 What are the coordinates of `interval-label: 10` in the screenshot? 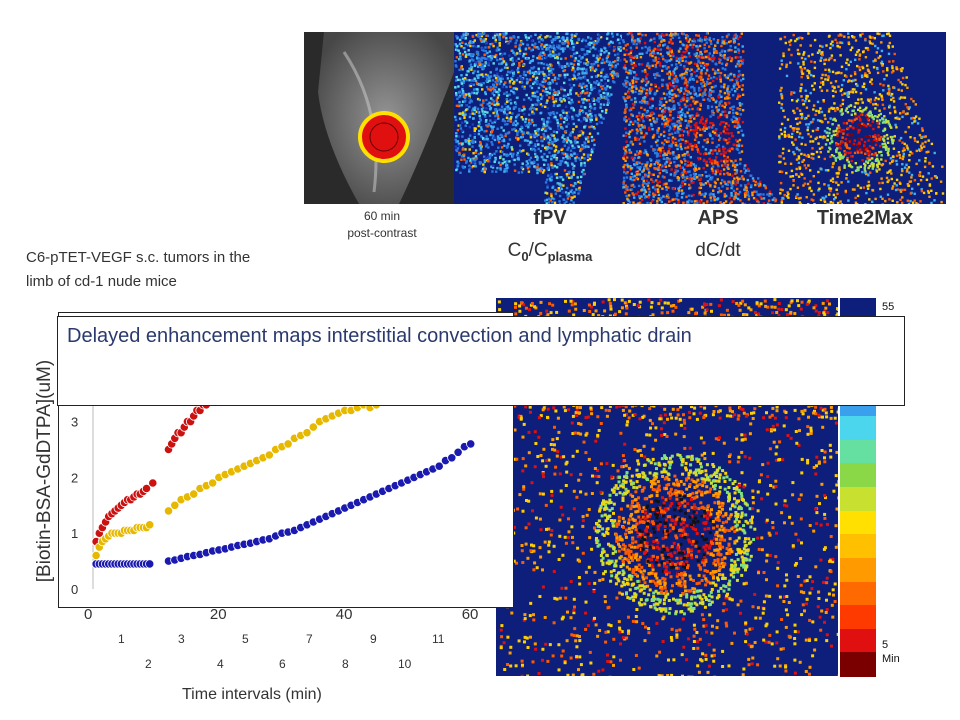 It's located at (405, 664).